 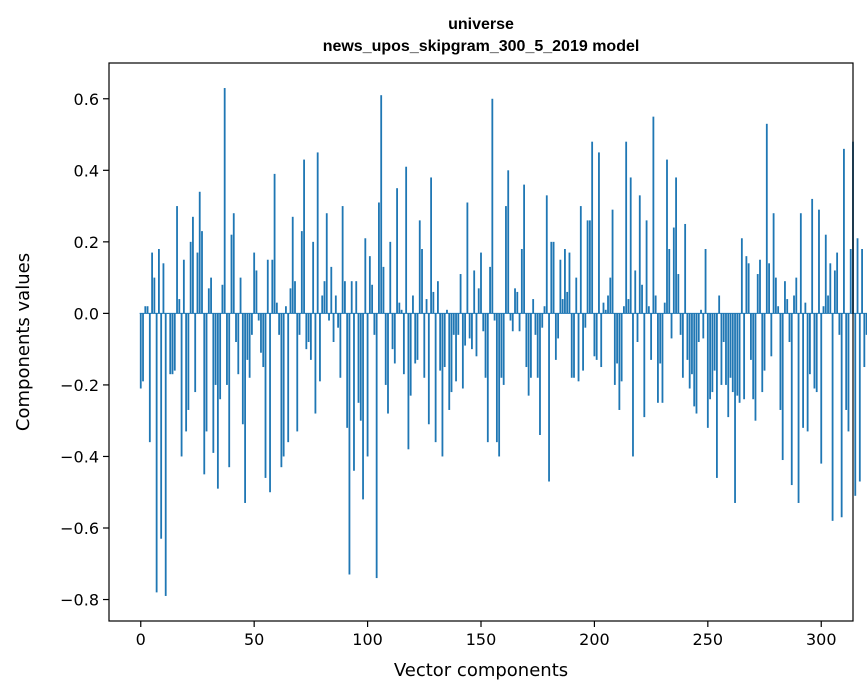 What do you see at coordinates (821, 639) in the screenshot?
I see `x-tick-label-300: 300` at bounding box center [821, 639].